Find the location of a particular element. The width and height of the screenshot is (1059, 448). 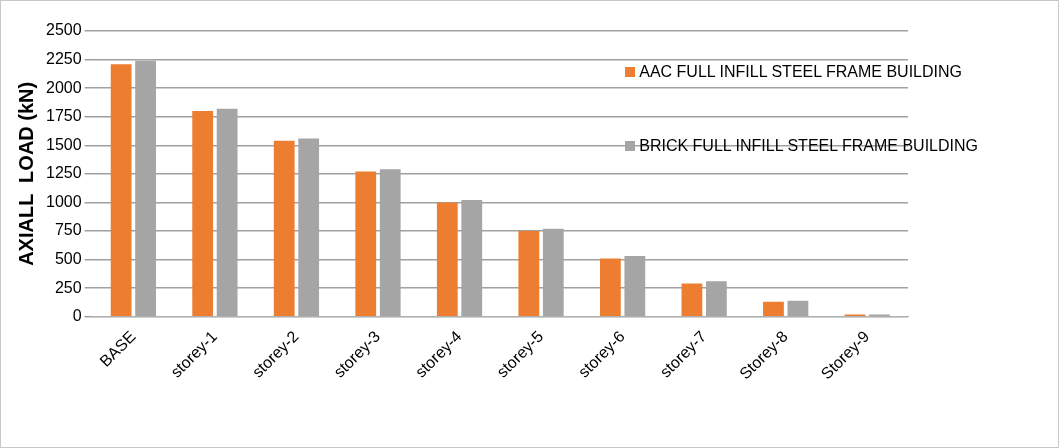

y-tick-label: 0 is located at coordinates (77, 316).